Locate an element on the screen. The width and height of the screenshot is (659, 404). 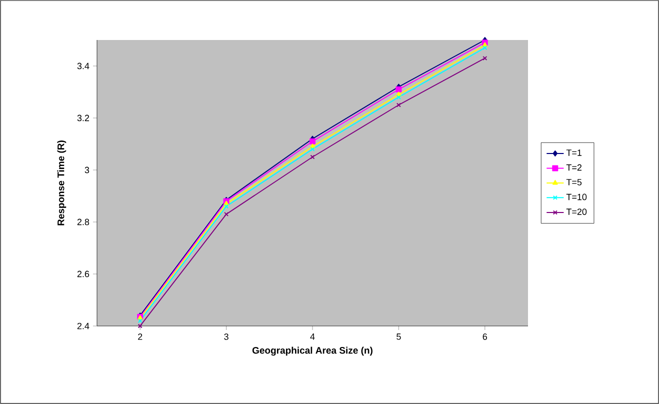
x-tick-label: 4 is located at coordinates (312, 337).